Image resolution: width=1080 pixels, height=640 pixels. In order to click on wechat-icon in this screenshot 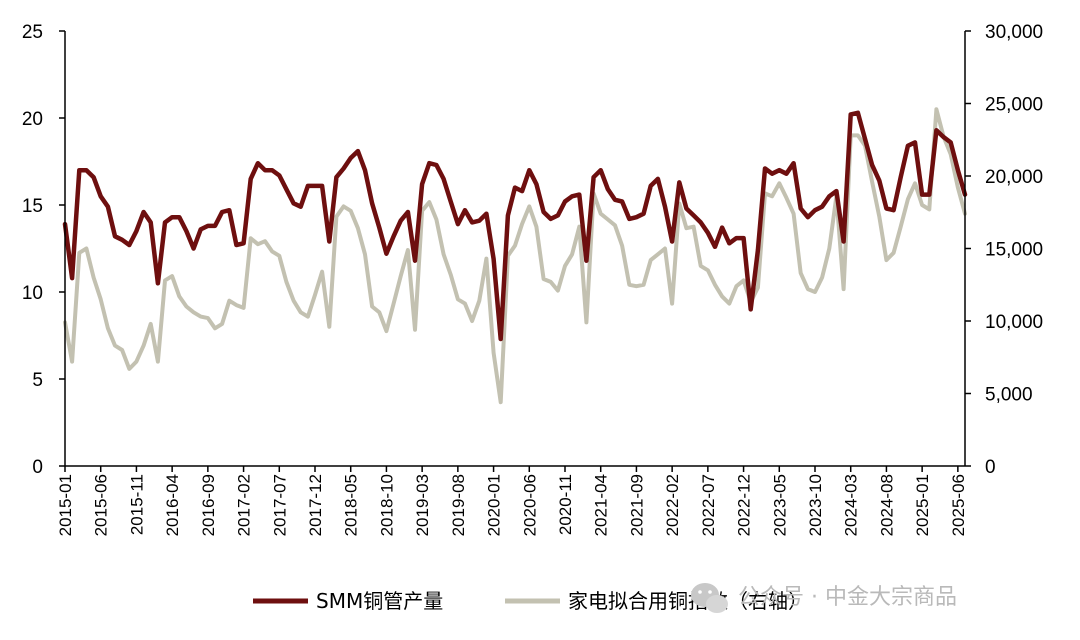, I will do `click(709, 598)`.